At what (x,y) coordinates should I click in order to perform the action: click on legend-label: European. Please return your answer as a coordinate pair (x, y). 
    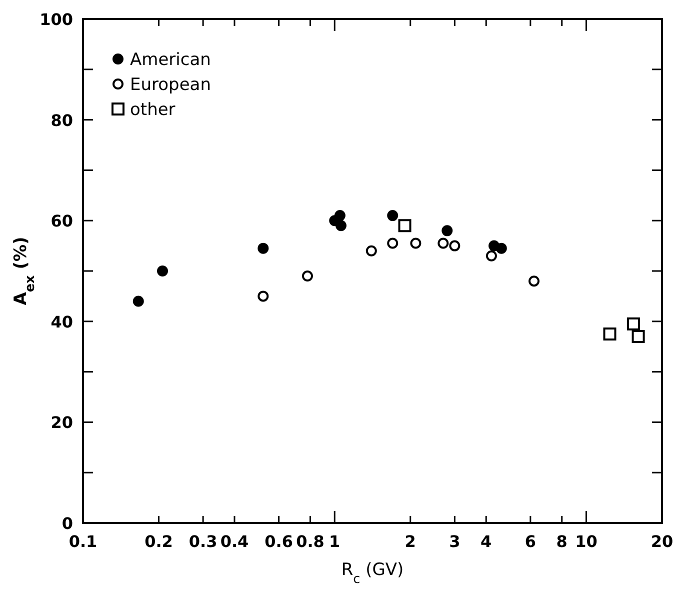
    Looking at the image, I should click on (170, 85).